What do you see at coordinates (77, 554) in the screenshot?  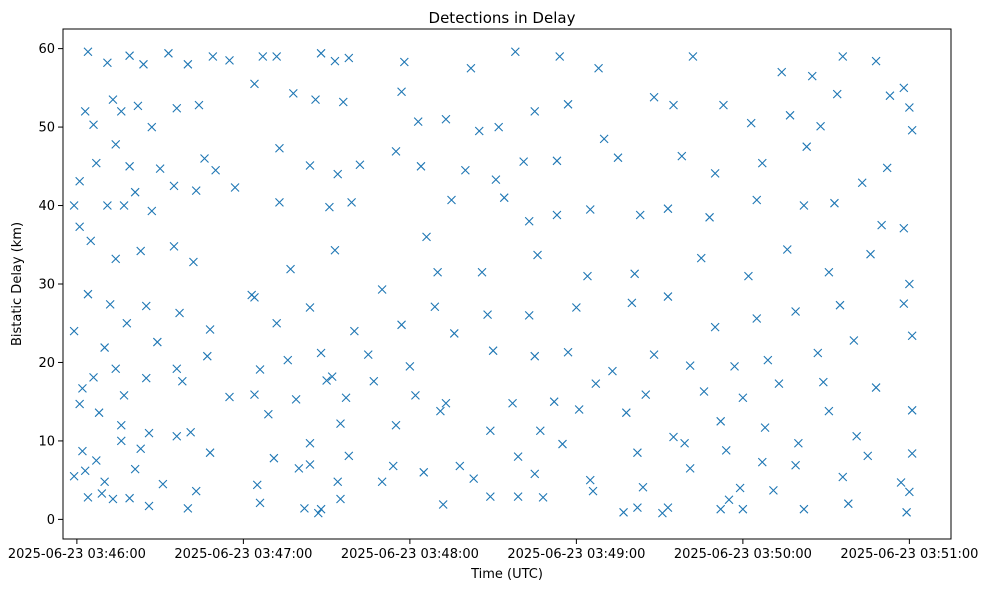 I see `x-tick-label-0: 2025-06-23 03:46:00` at bounding box center [77, 554].